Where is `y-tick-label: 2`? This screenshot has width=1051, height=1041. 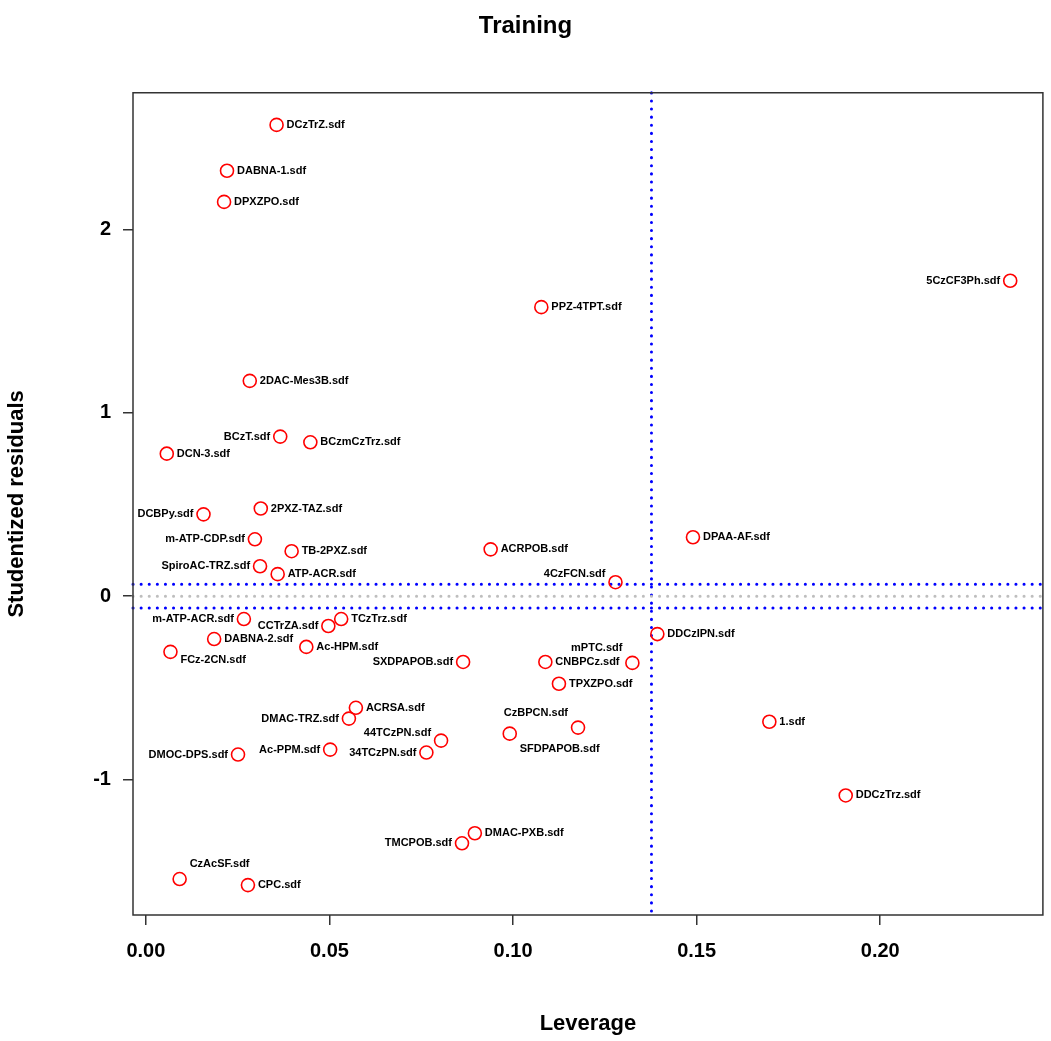 y-tick-label: 2 is located at coordinates (105, 227).